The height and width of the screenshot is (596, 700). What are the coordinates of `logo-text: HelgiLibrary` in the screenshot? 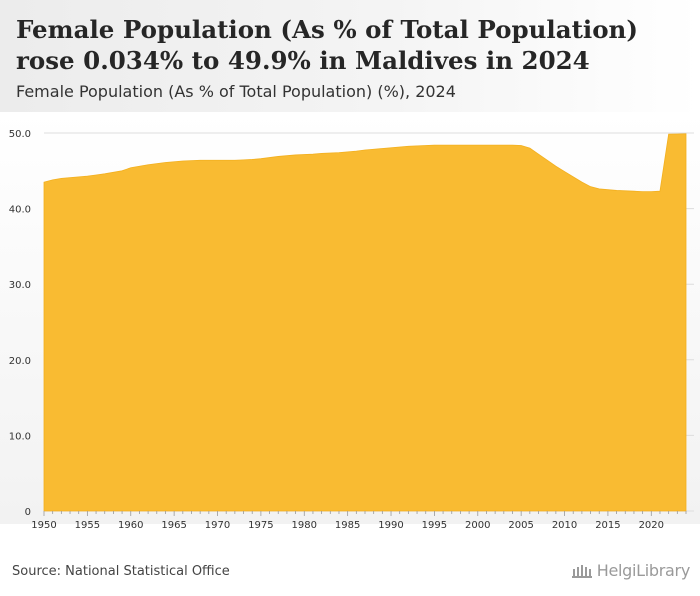 It's located at (643, 570).